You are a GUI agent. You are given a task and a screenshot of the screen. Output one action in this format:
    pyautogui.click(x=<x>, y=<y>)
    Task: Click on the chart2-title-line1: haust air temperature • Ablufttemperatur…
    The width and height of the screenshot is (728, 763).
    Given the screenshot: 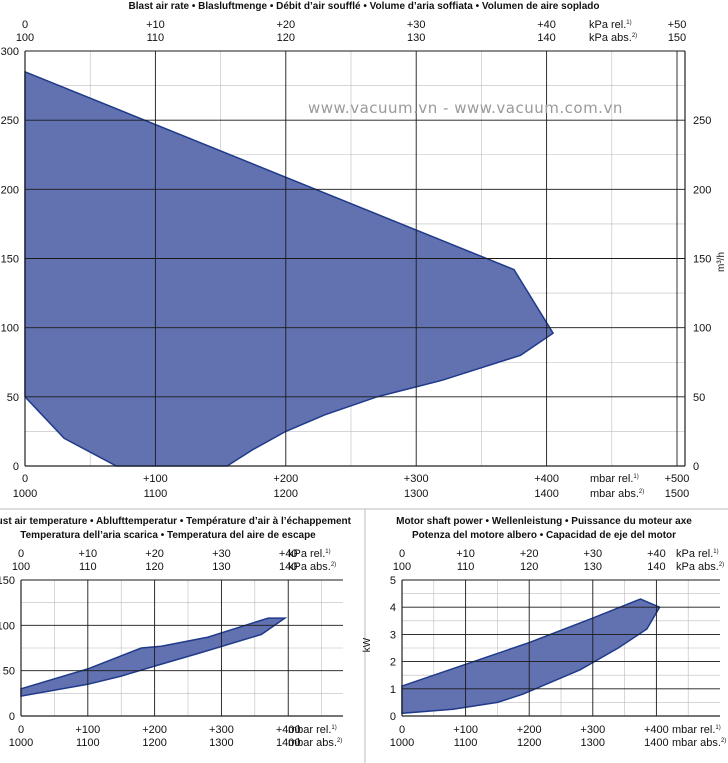 What is the action you would take?
    pyautogui.click(x=176, y=521)
    